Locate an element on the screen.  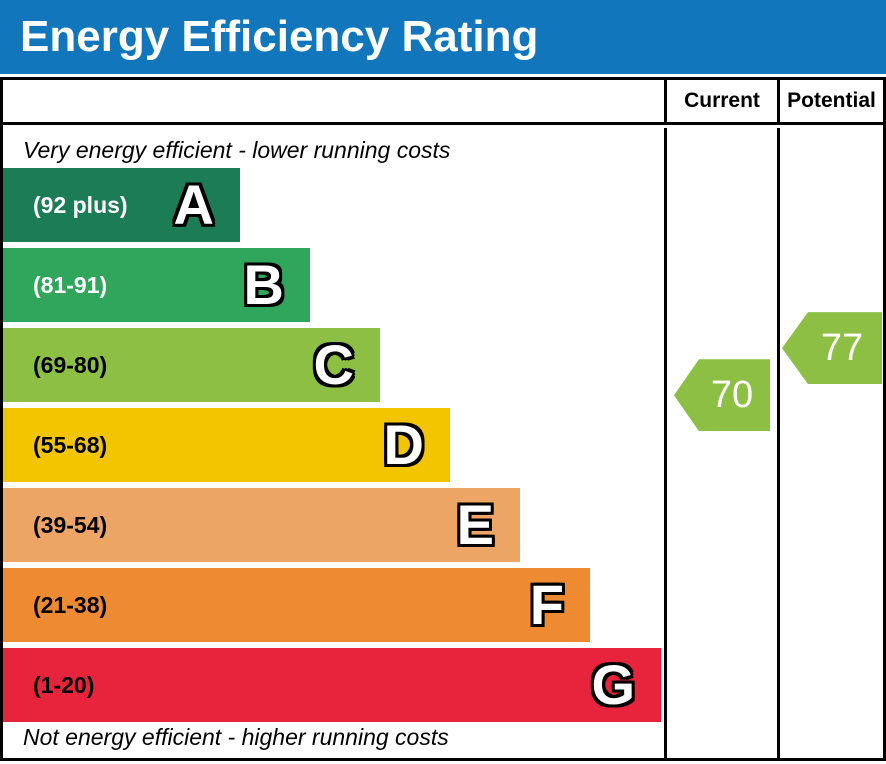
page-title: Energy Efficiency Rating is located at coordinates (279, 36).